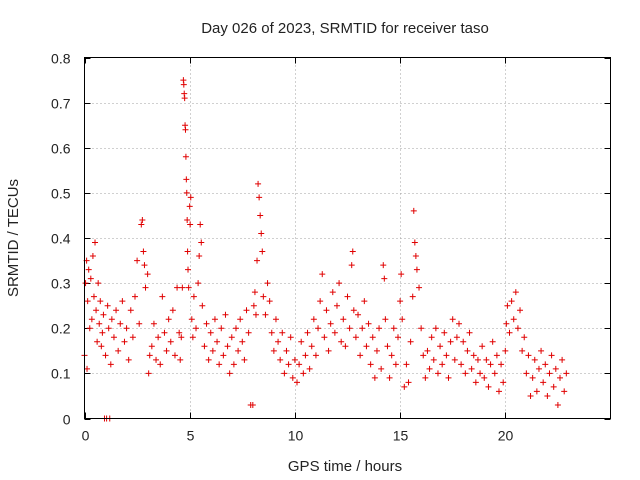  Describe the element at coordinates (61, 374) in the screenshot. I see `y-tick-label: 0.1` at that location.